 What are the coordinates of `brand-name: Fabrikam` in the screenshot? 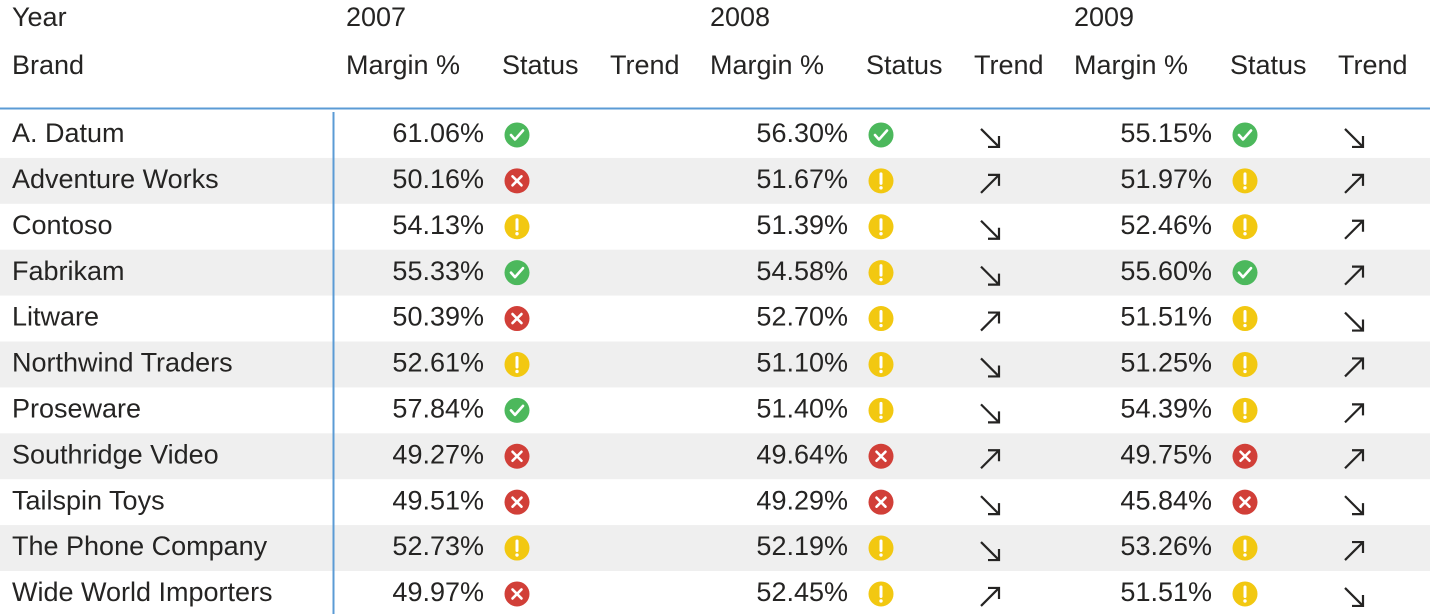 It's located at (68, 271).